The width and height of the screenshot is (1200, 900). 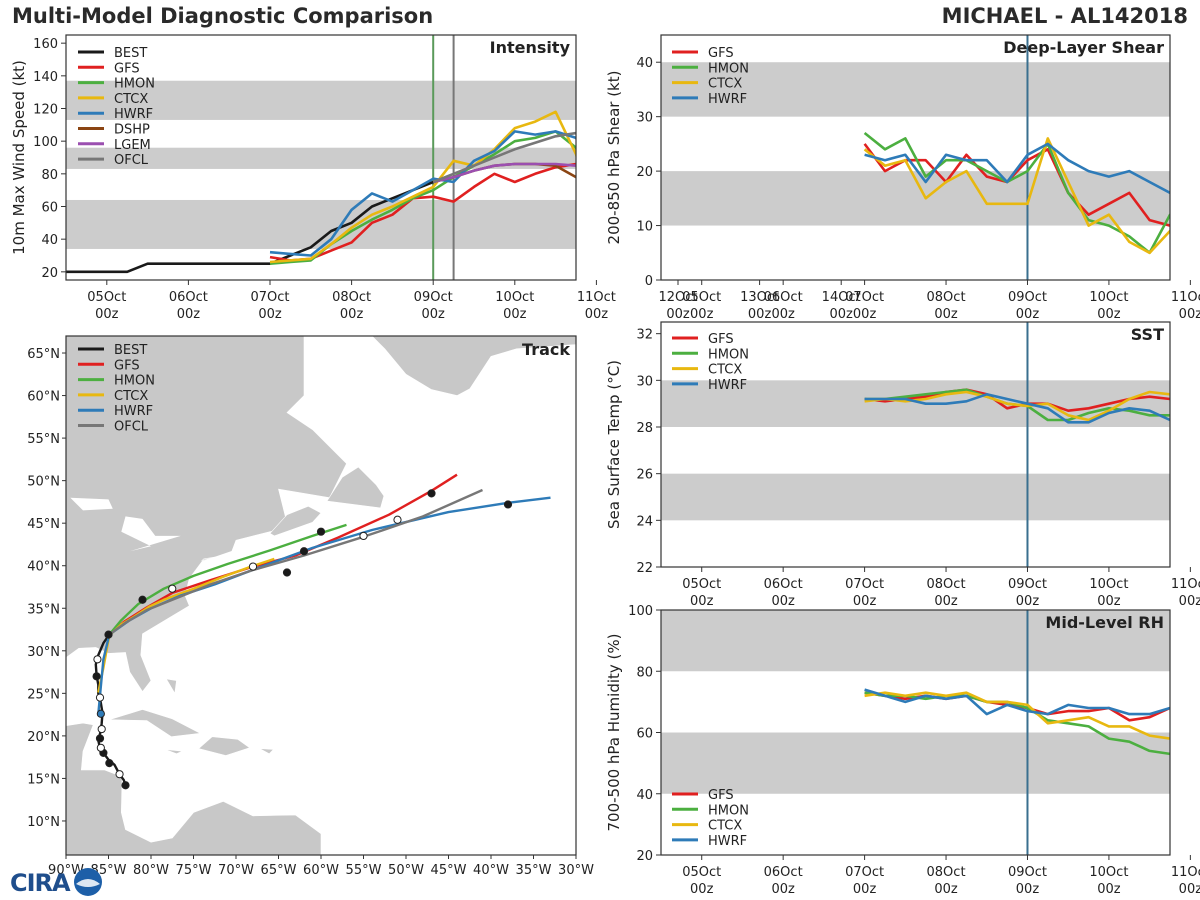 What do you see at coordinates (110, 709) in the screenshot?
I see `track-line-best` at bounding box center [110, 709].